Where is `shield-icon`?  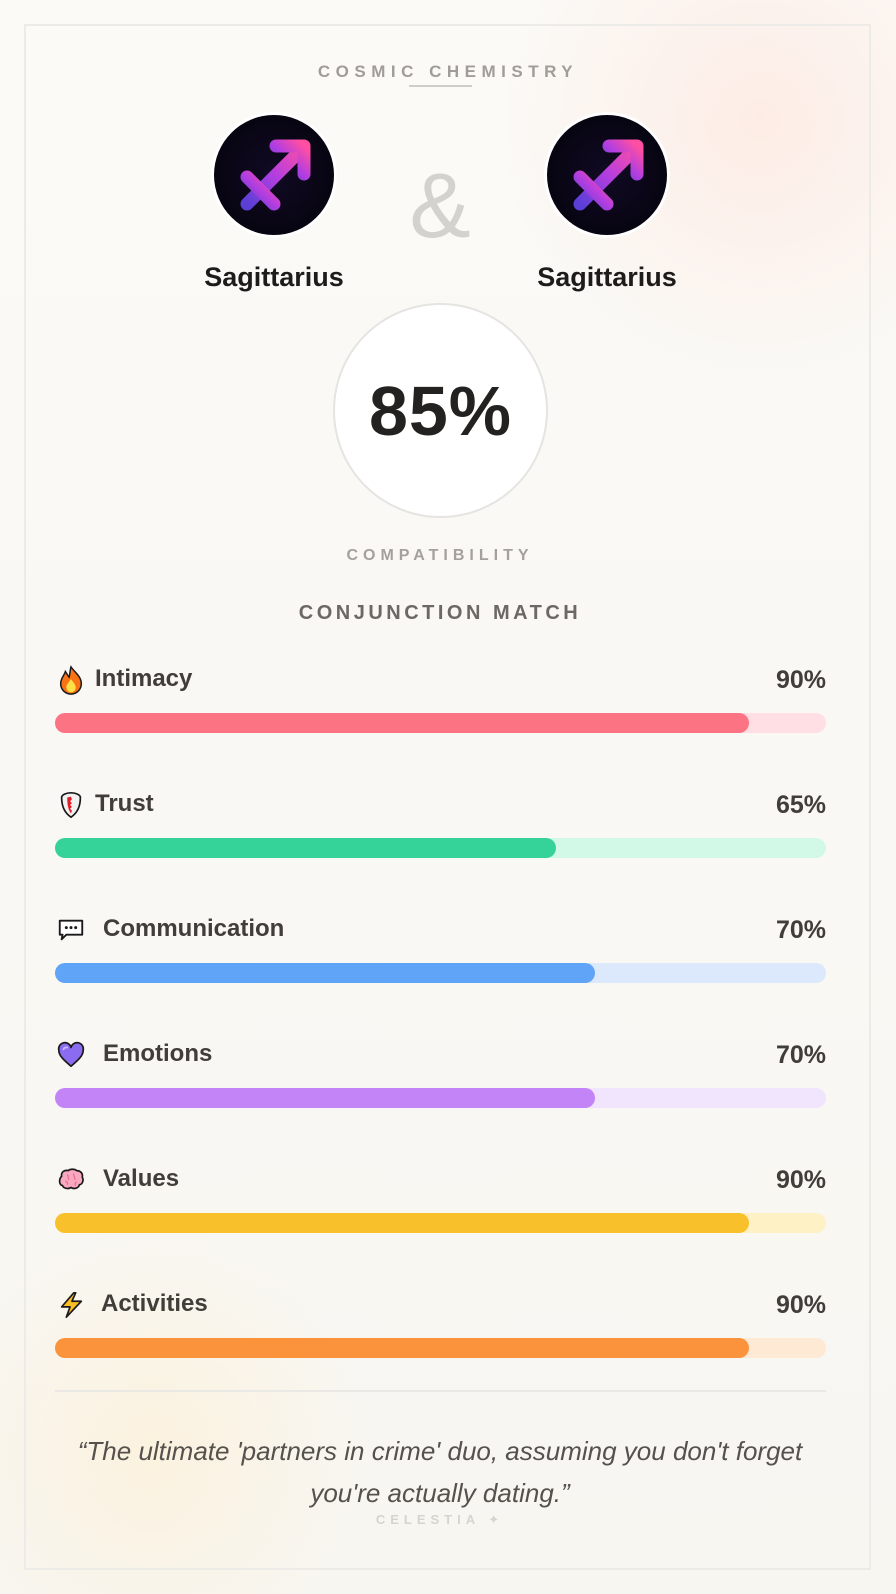 shield-icon is located at coordinates (71, 805).